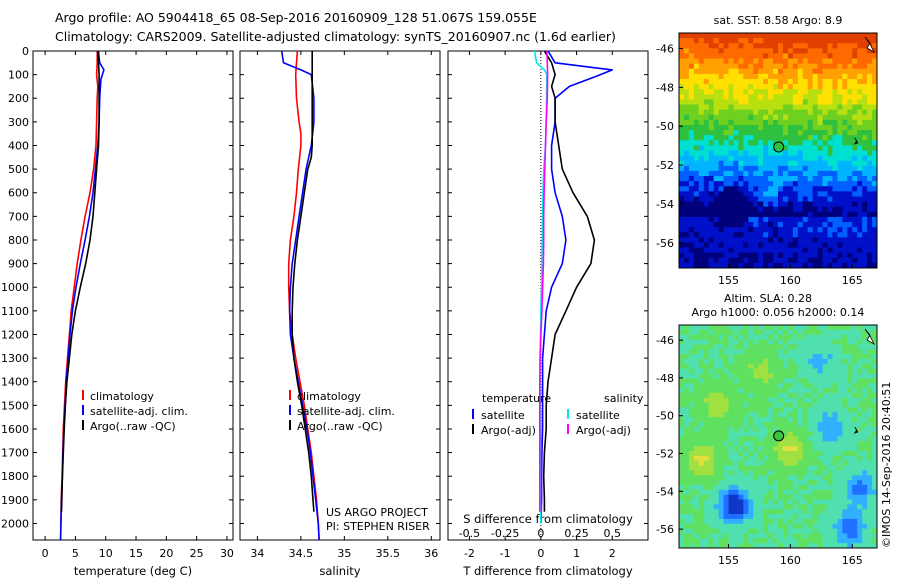 The height and width of the screenshot is (580, 900). Describe the element at coordinates (18, 122) in the screenshot. I see `y-tick-label: 300` at that location.